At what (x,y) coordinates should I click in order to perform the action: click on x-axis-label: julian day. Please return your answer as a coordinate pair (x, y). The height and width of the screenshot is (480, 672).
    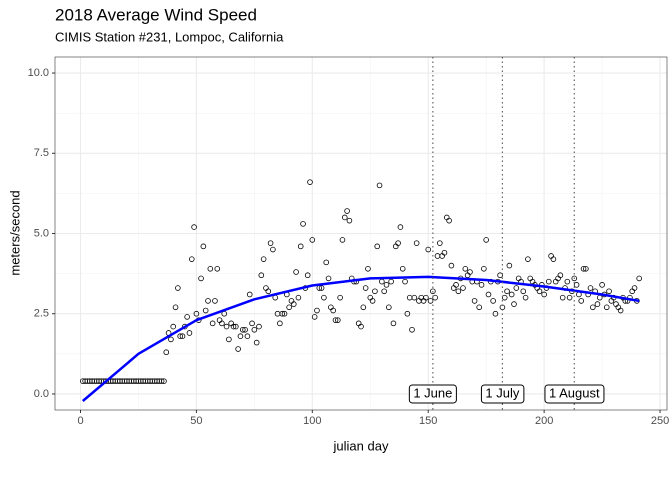
    Looking at the image, I should click on (361, 445).